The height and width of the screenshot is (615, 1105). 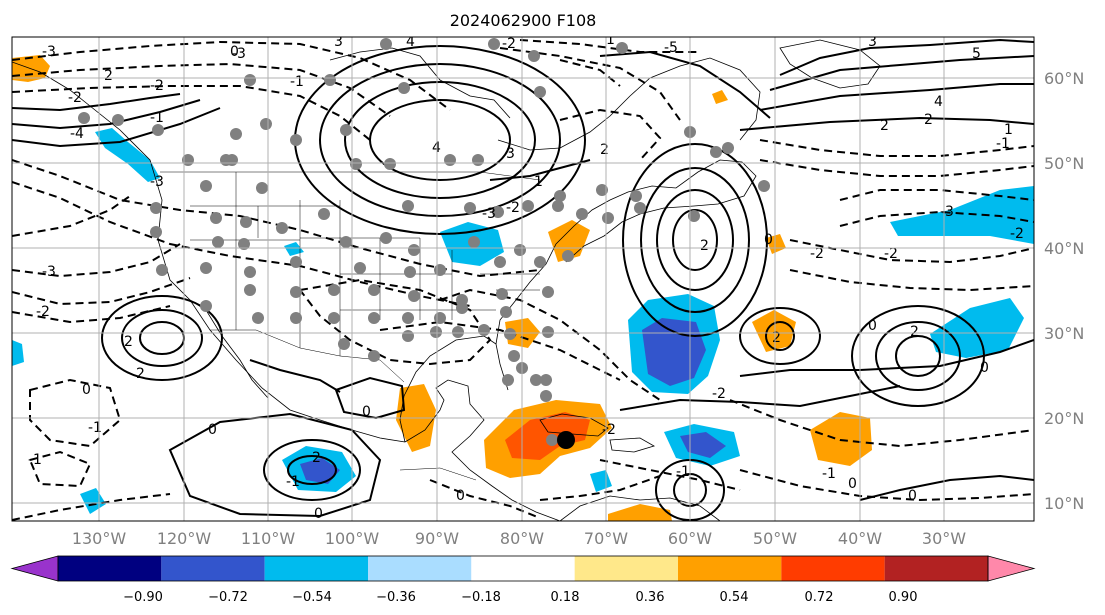 I want to click on colorbar-tick-label: 0.18, so click(x=565, y=597).